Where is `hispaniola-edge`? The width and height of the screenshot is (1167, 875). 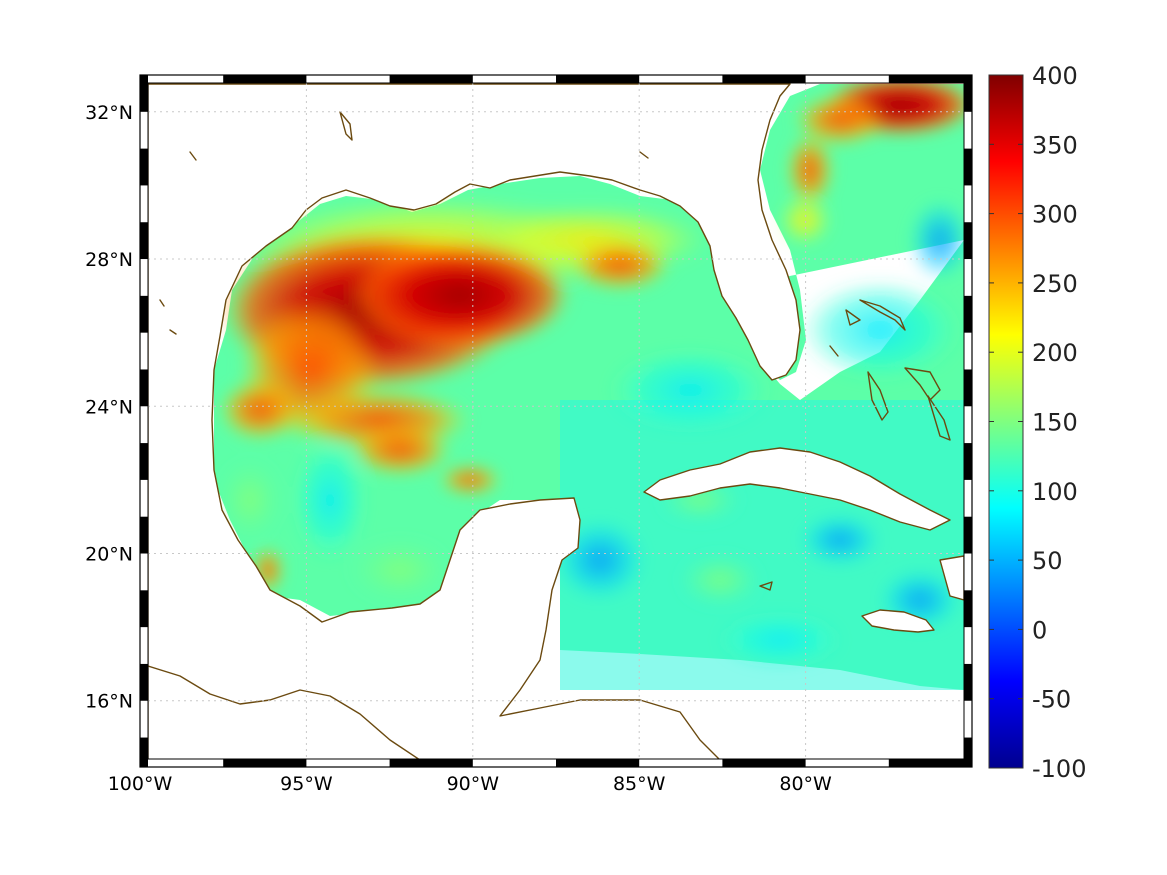 hispaniola-edge is located at coordinates (951, 578).